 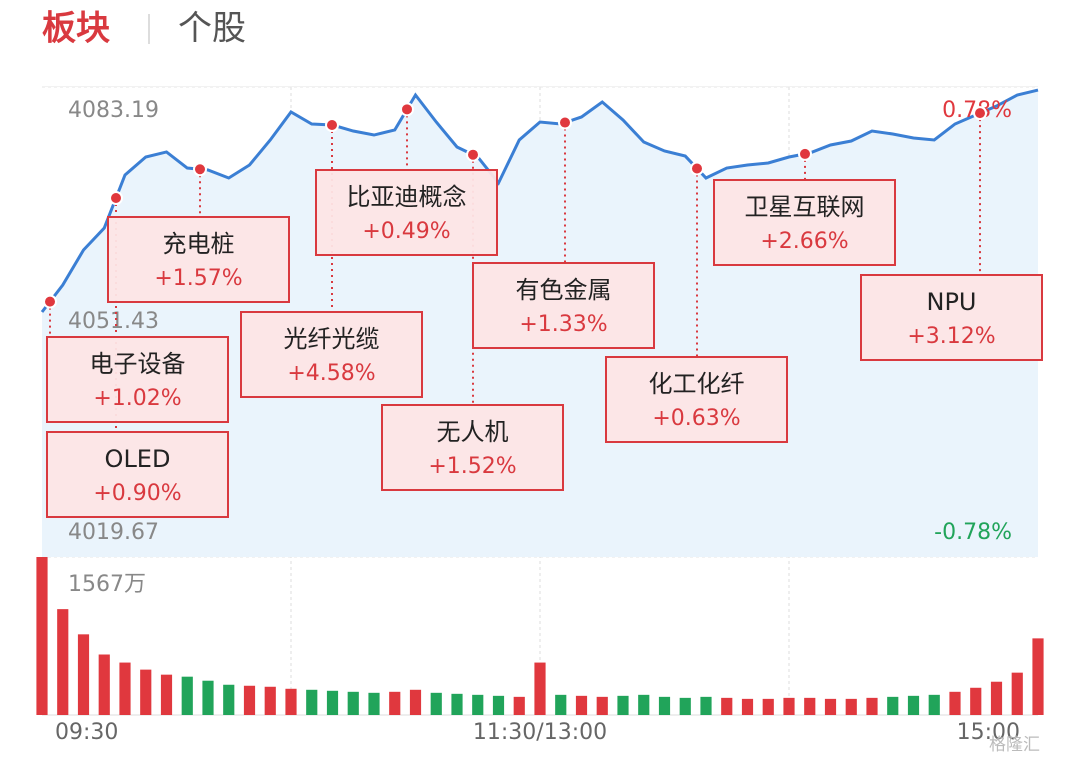 I want to click on annotation-name: NPU, so click(x=952, y=302).